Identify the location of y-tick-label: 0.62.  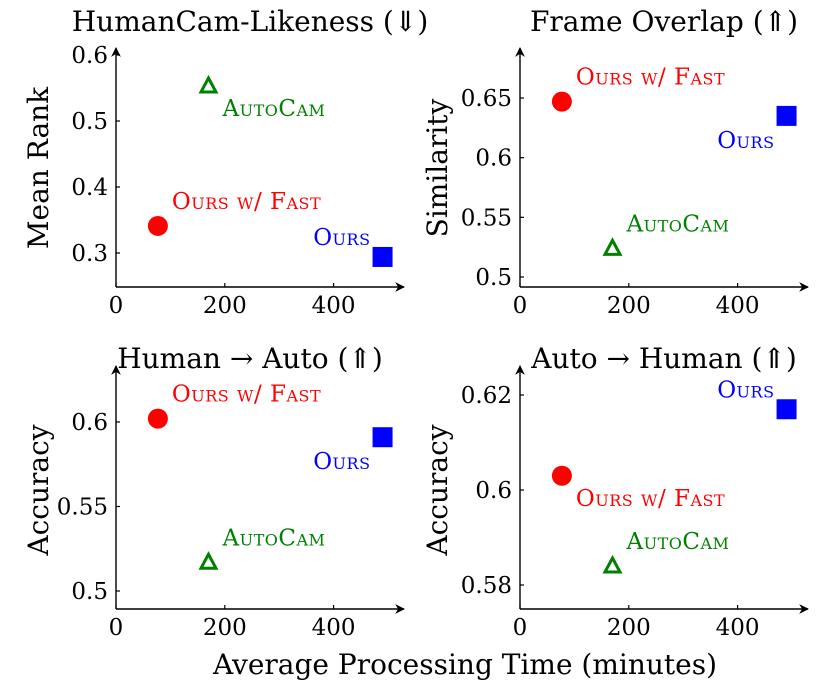
(486, 396).